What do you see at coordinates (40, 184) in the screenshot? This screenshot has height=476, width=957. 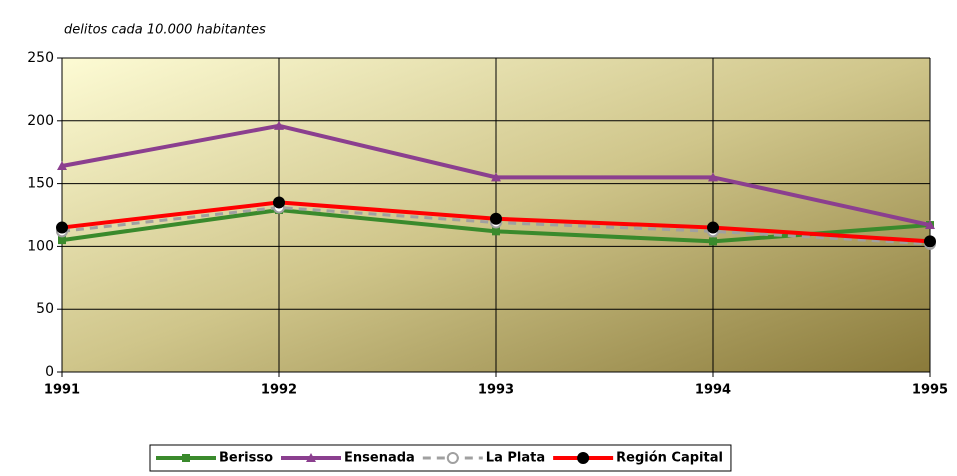 I see `y-tick-label: 150` at bounding box center [40, 184].